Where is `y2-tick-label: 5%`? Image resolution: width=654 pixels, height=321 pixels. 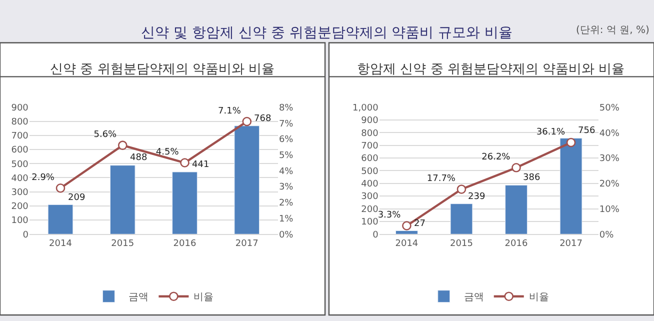 y2-tick-label: 5% is located at coordinates (286, 155).